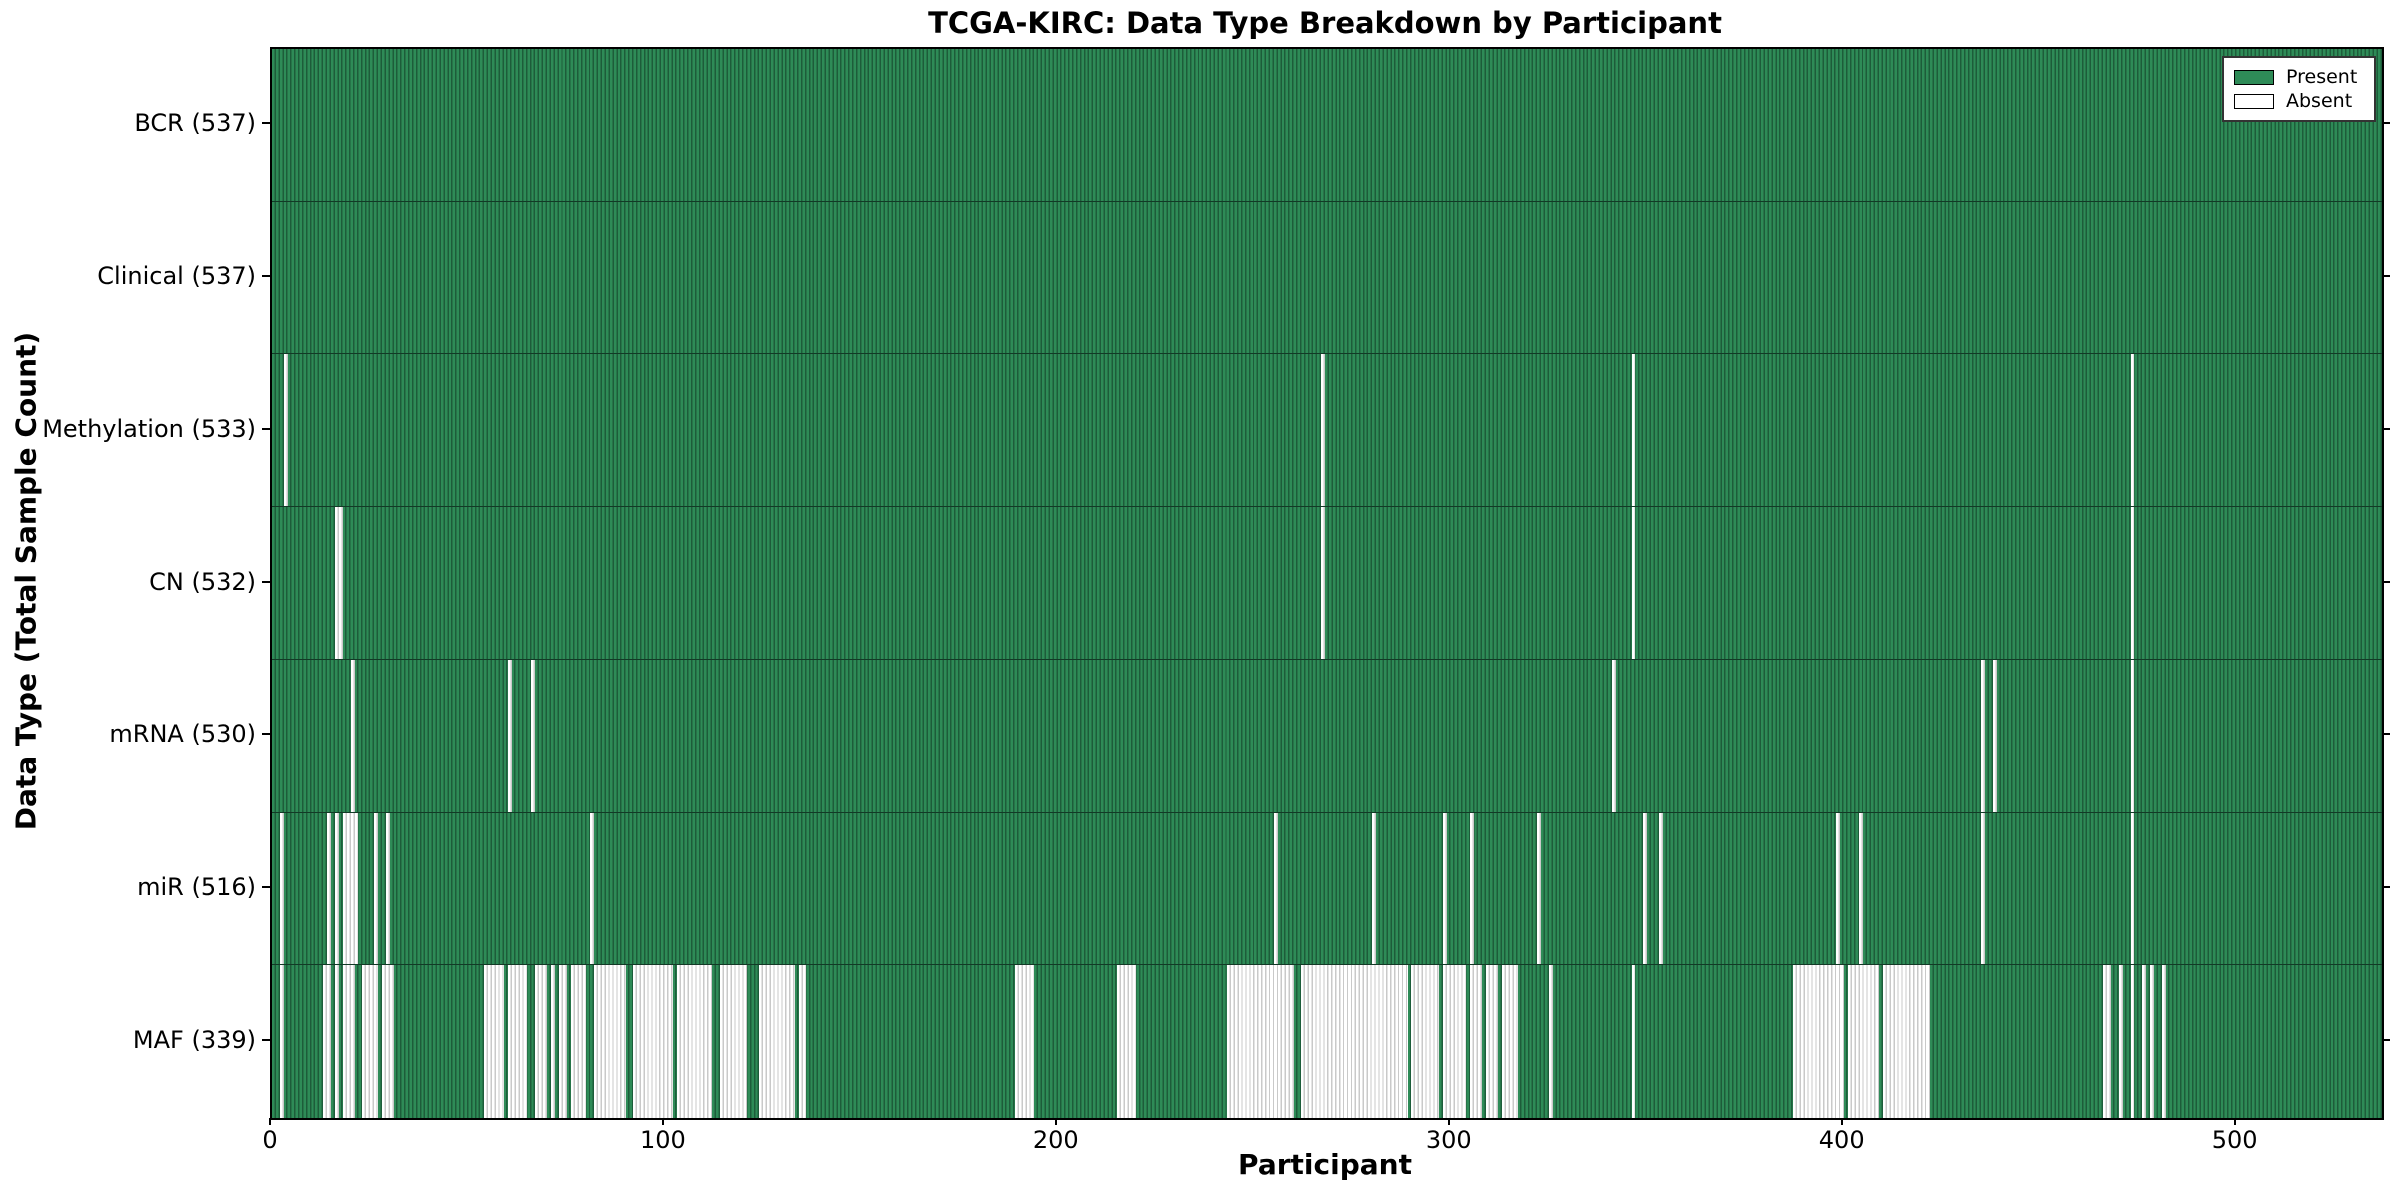  What do you see at coordinates (196, 886) in the screenshot?
I see `y-tick-label: miR (516)` at bounding box center [196, 886].